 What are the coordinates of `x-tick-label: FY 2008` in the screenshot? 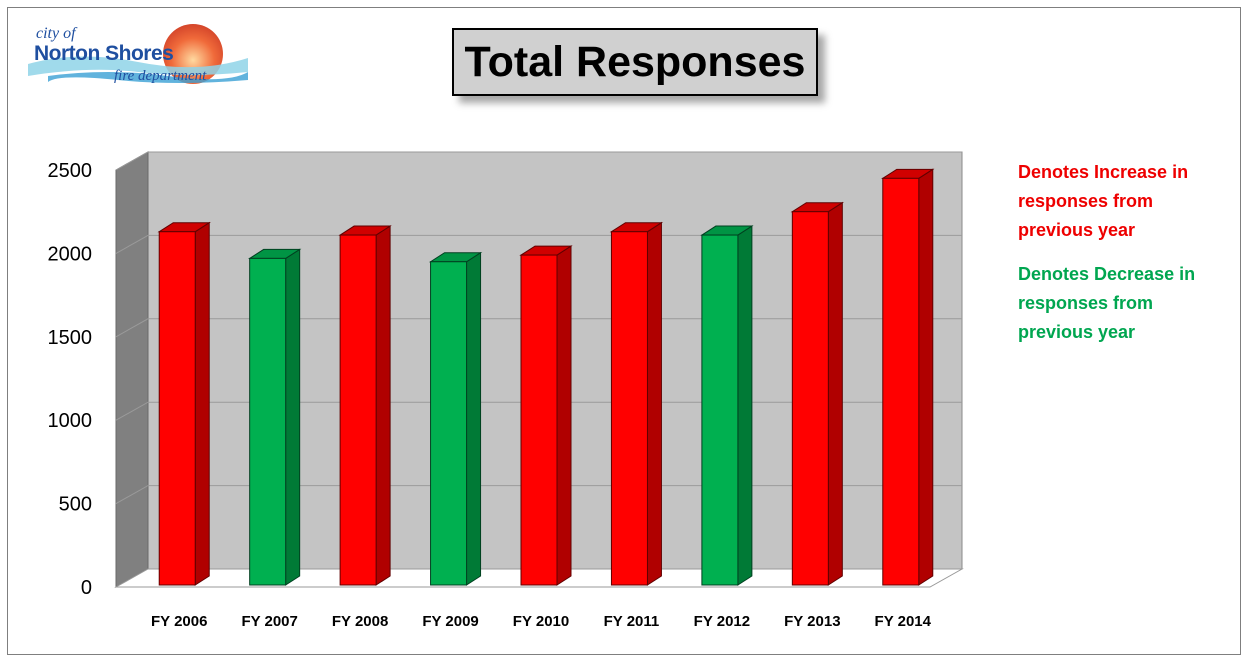 It's located at (360, 621).